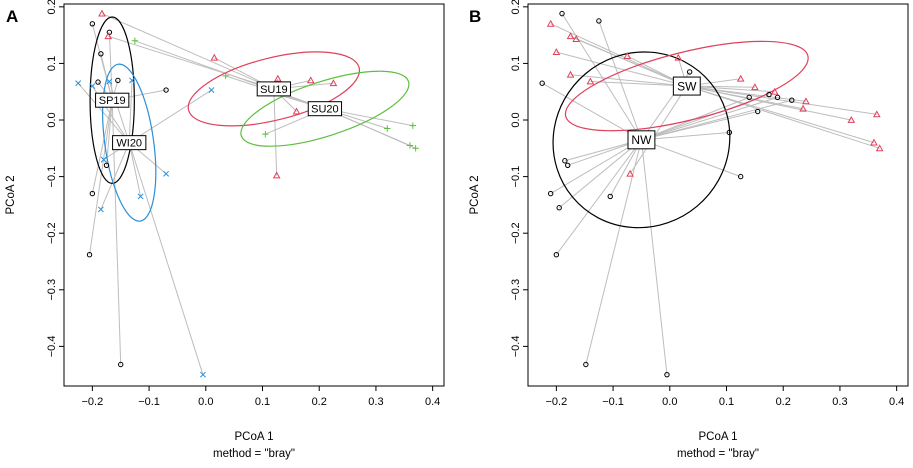  I want to click on group-label-box-sp19, so click(112, 100).